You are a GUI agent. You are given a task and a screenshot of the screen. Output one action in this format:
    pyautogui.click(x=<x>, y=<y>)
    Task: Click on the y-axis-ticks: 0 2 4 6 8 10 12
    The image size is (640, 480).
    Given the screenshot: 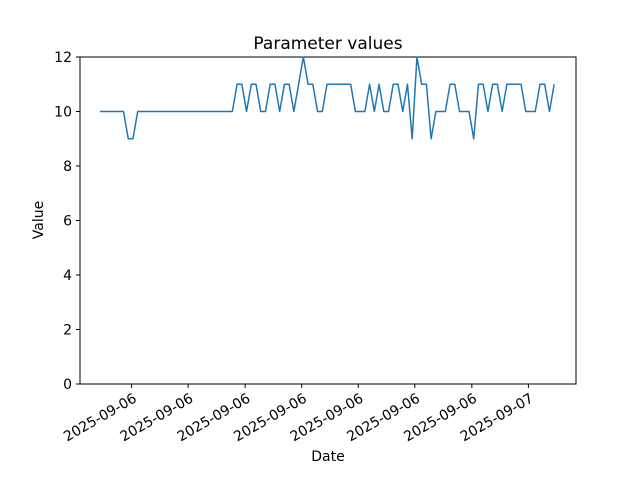 What is the action you would take?
    pyautogui.click(x=67, y=221)
    